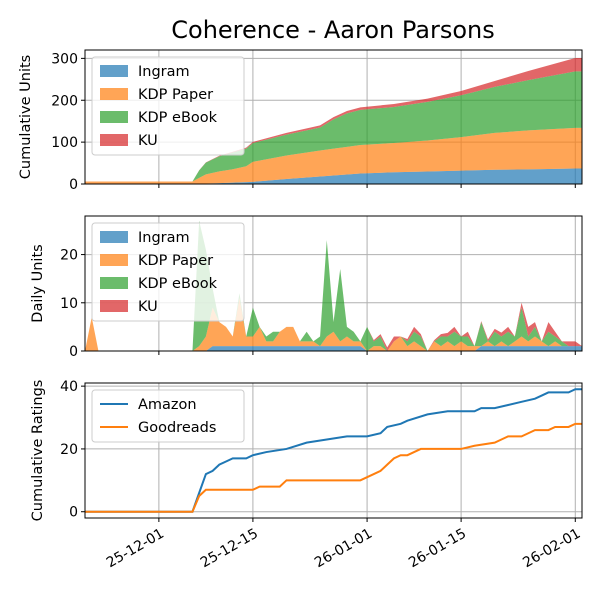 Image resolution: width=600 pixels, height=600 pixels. I want to click on x-tick-label: 26-01-01, so click(343, 549).